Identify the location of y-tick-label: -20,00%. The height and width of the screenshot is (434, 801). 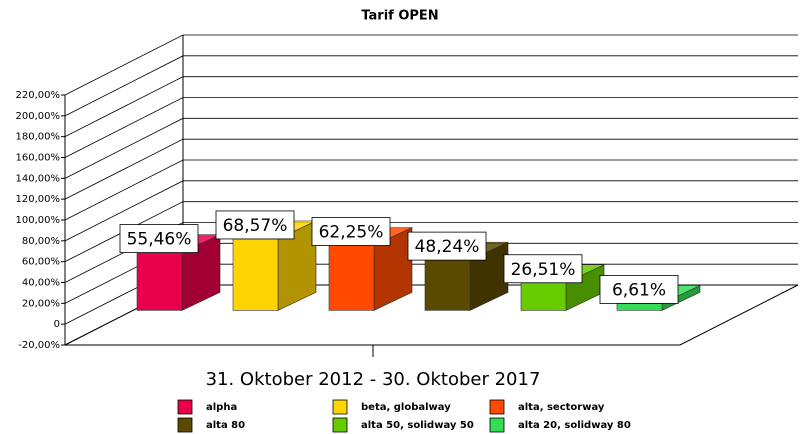
(39, 345).